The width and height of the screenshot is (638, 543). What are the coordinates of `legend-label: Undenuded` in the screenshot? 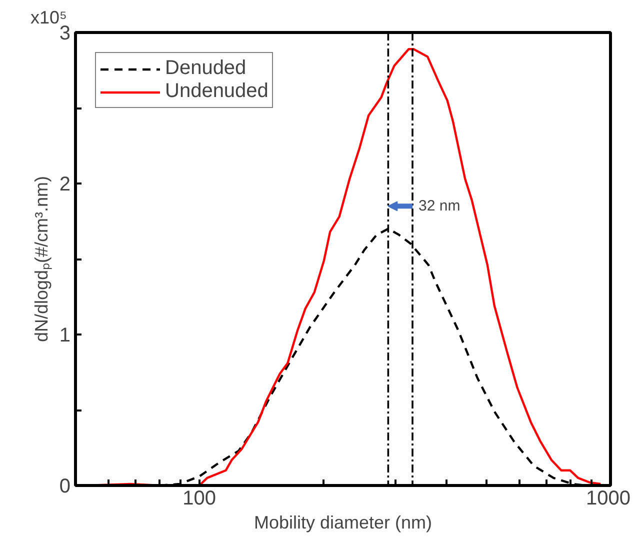 It's located at (216, 91).